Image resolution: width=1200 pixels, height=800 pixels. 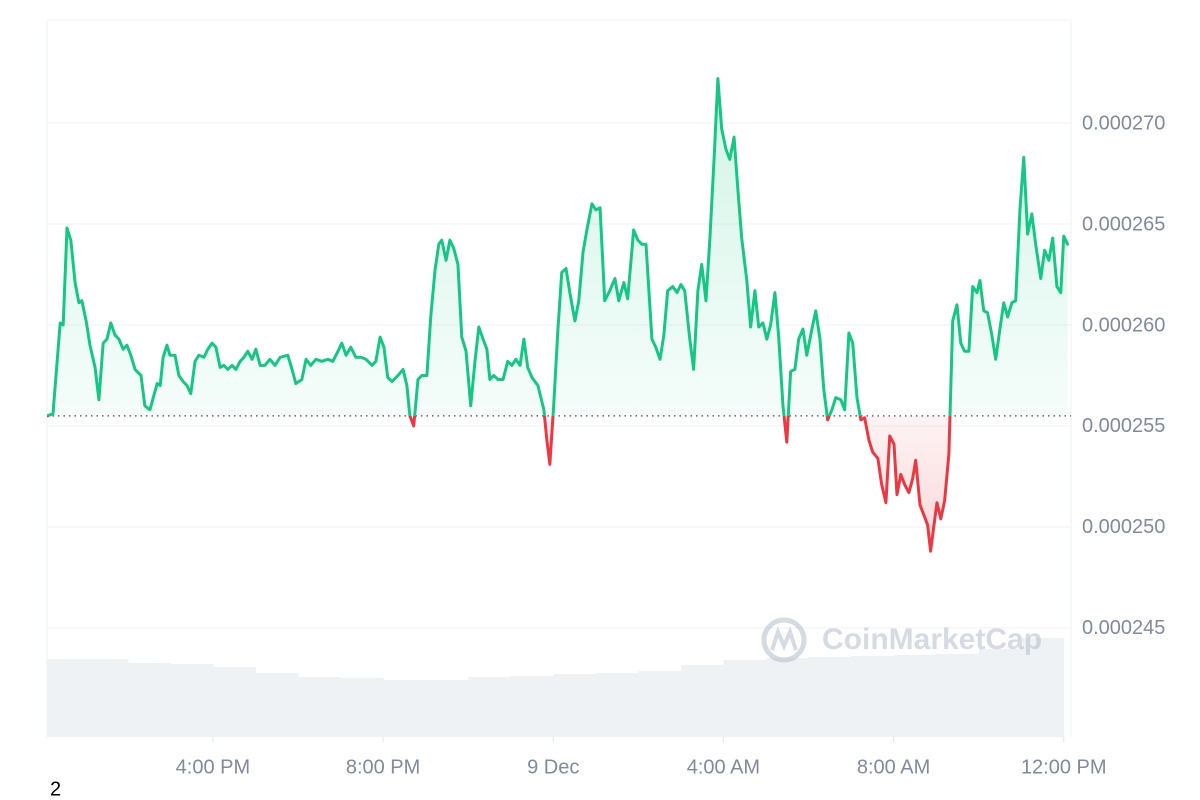 What do you see at coordinates (213, 767) in the screenshot?
I see `x-tick-label: 4:00 PM` at bounding box center [213, 767].